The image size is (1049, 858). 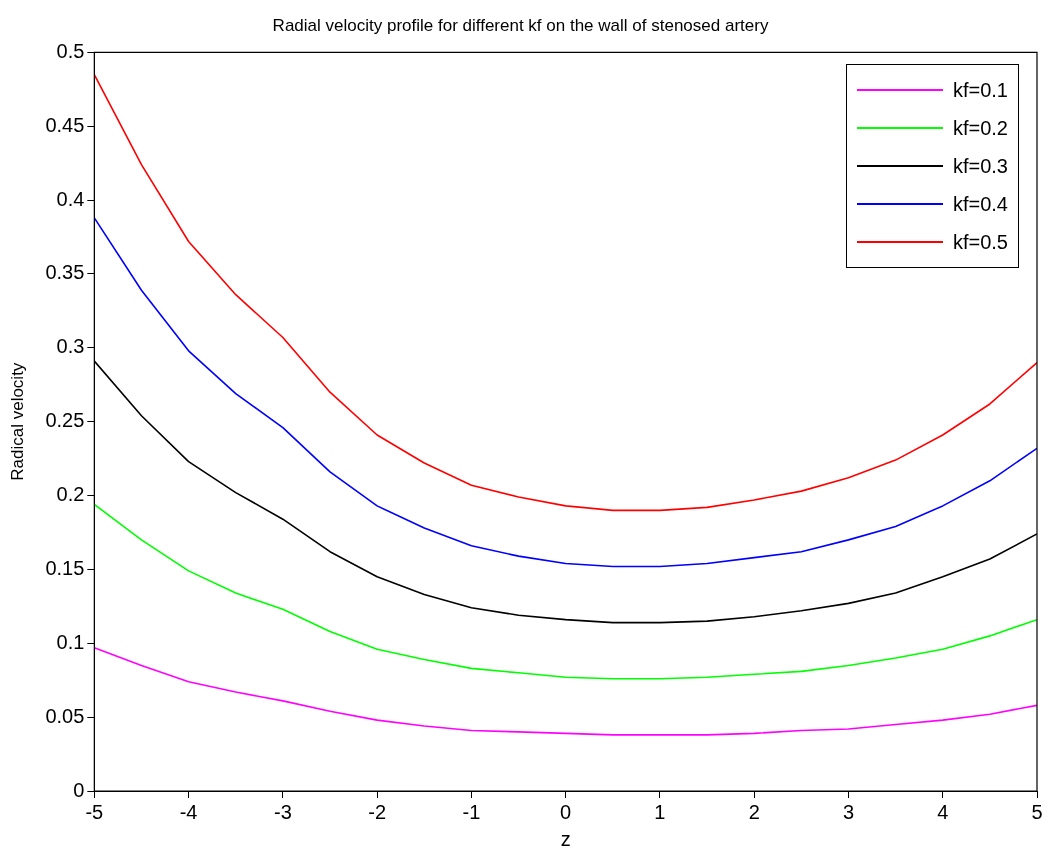 I want to click on x-tick-label: 5, so click(x=1037, y=811).